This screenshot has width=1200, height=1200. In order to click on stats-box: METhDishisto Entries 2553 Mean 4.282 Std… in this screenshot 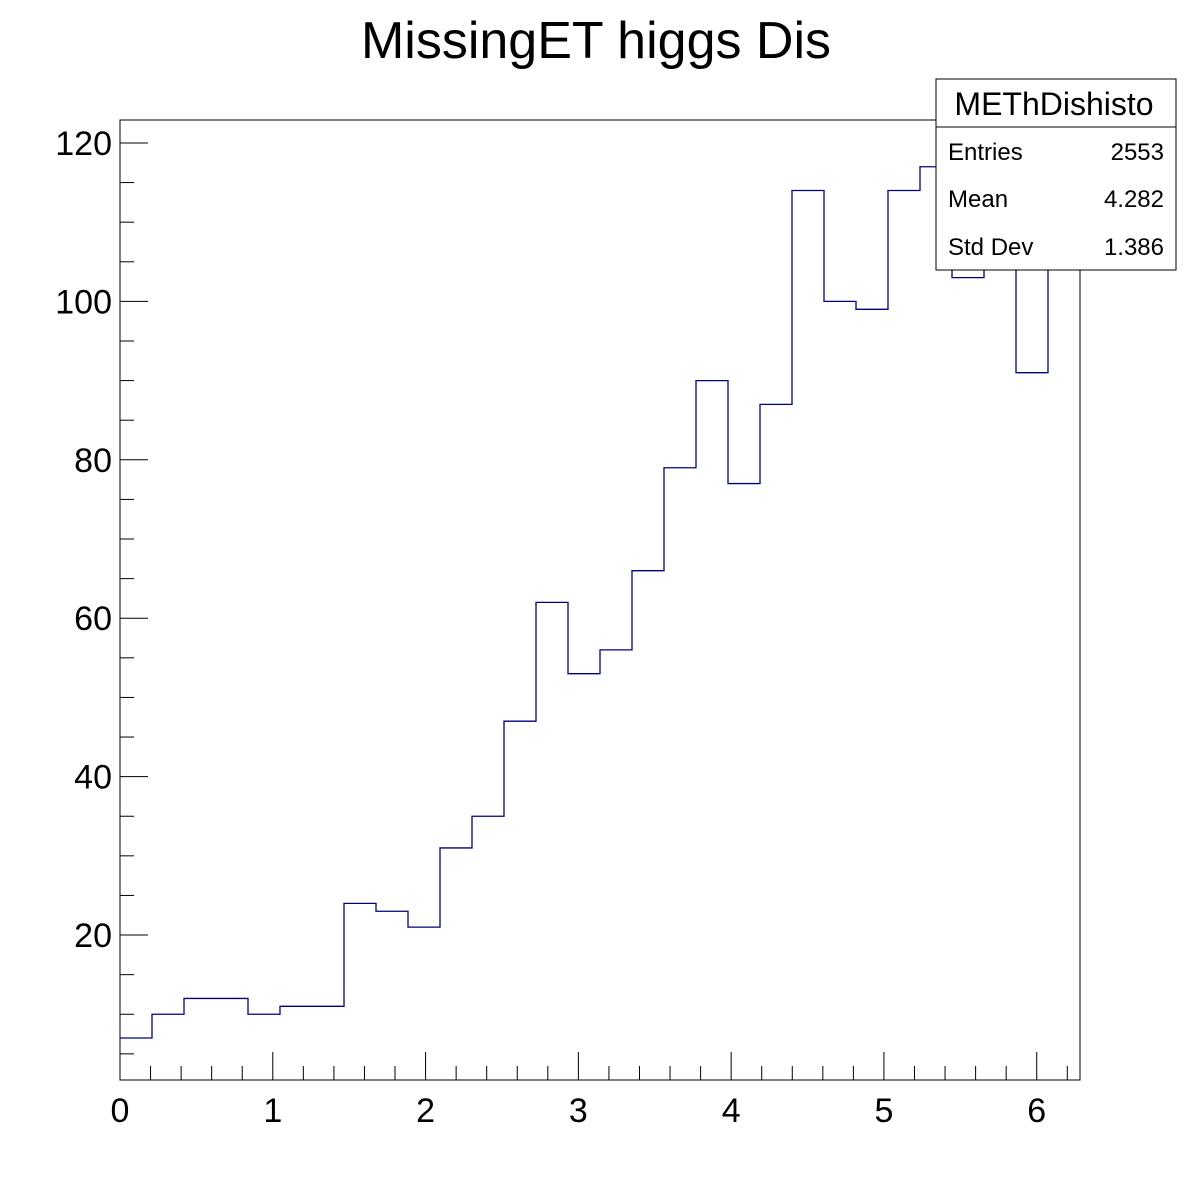, I will do `click(1056, 174)`.